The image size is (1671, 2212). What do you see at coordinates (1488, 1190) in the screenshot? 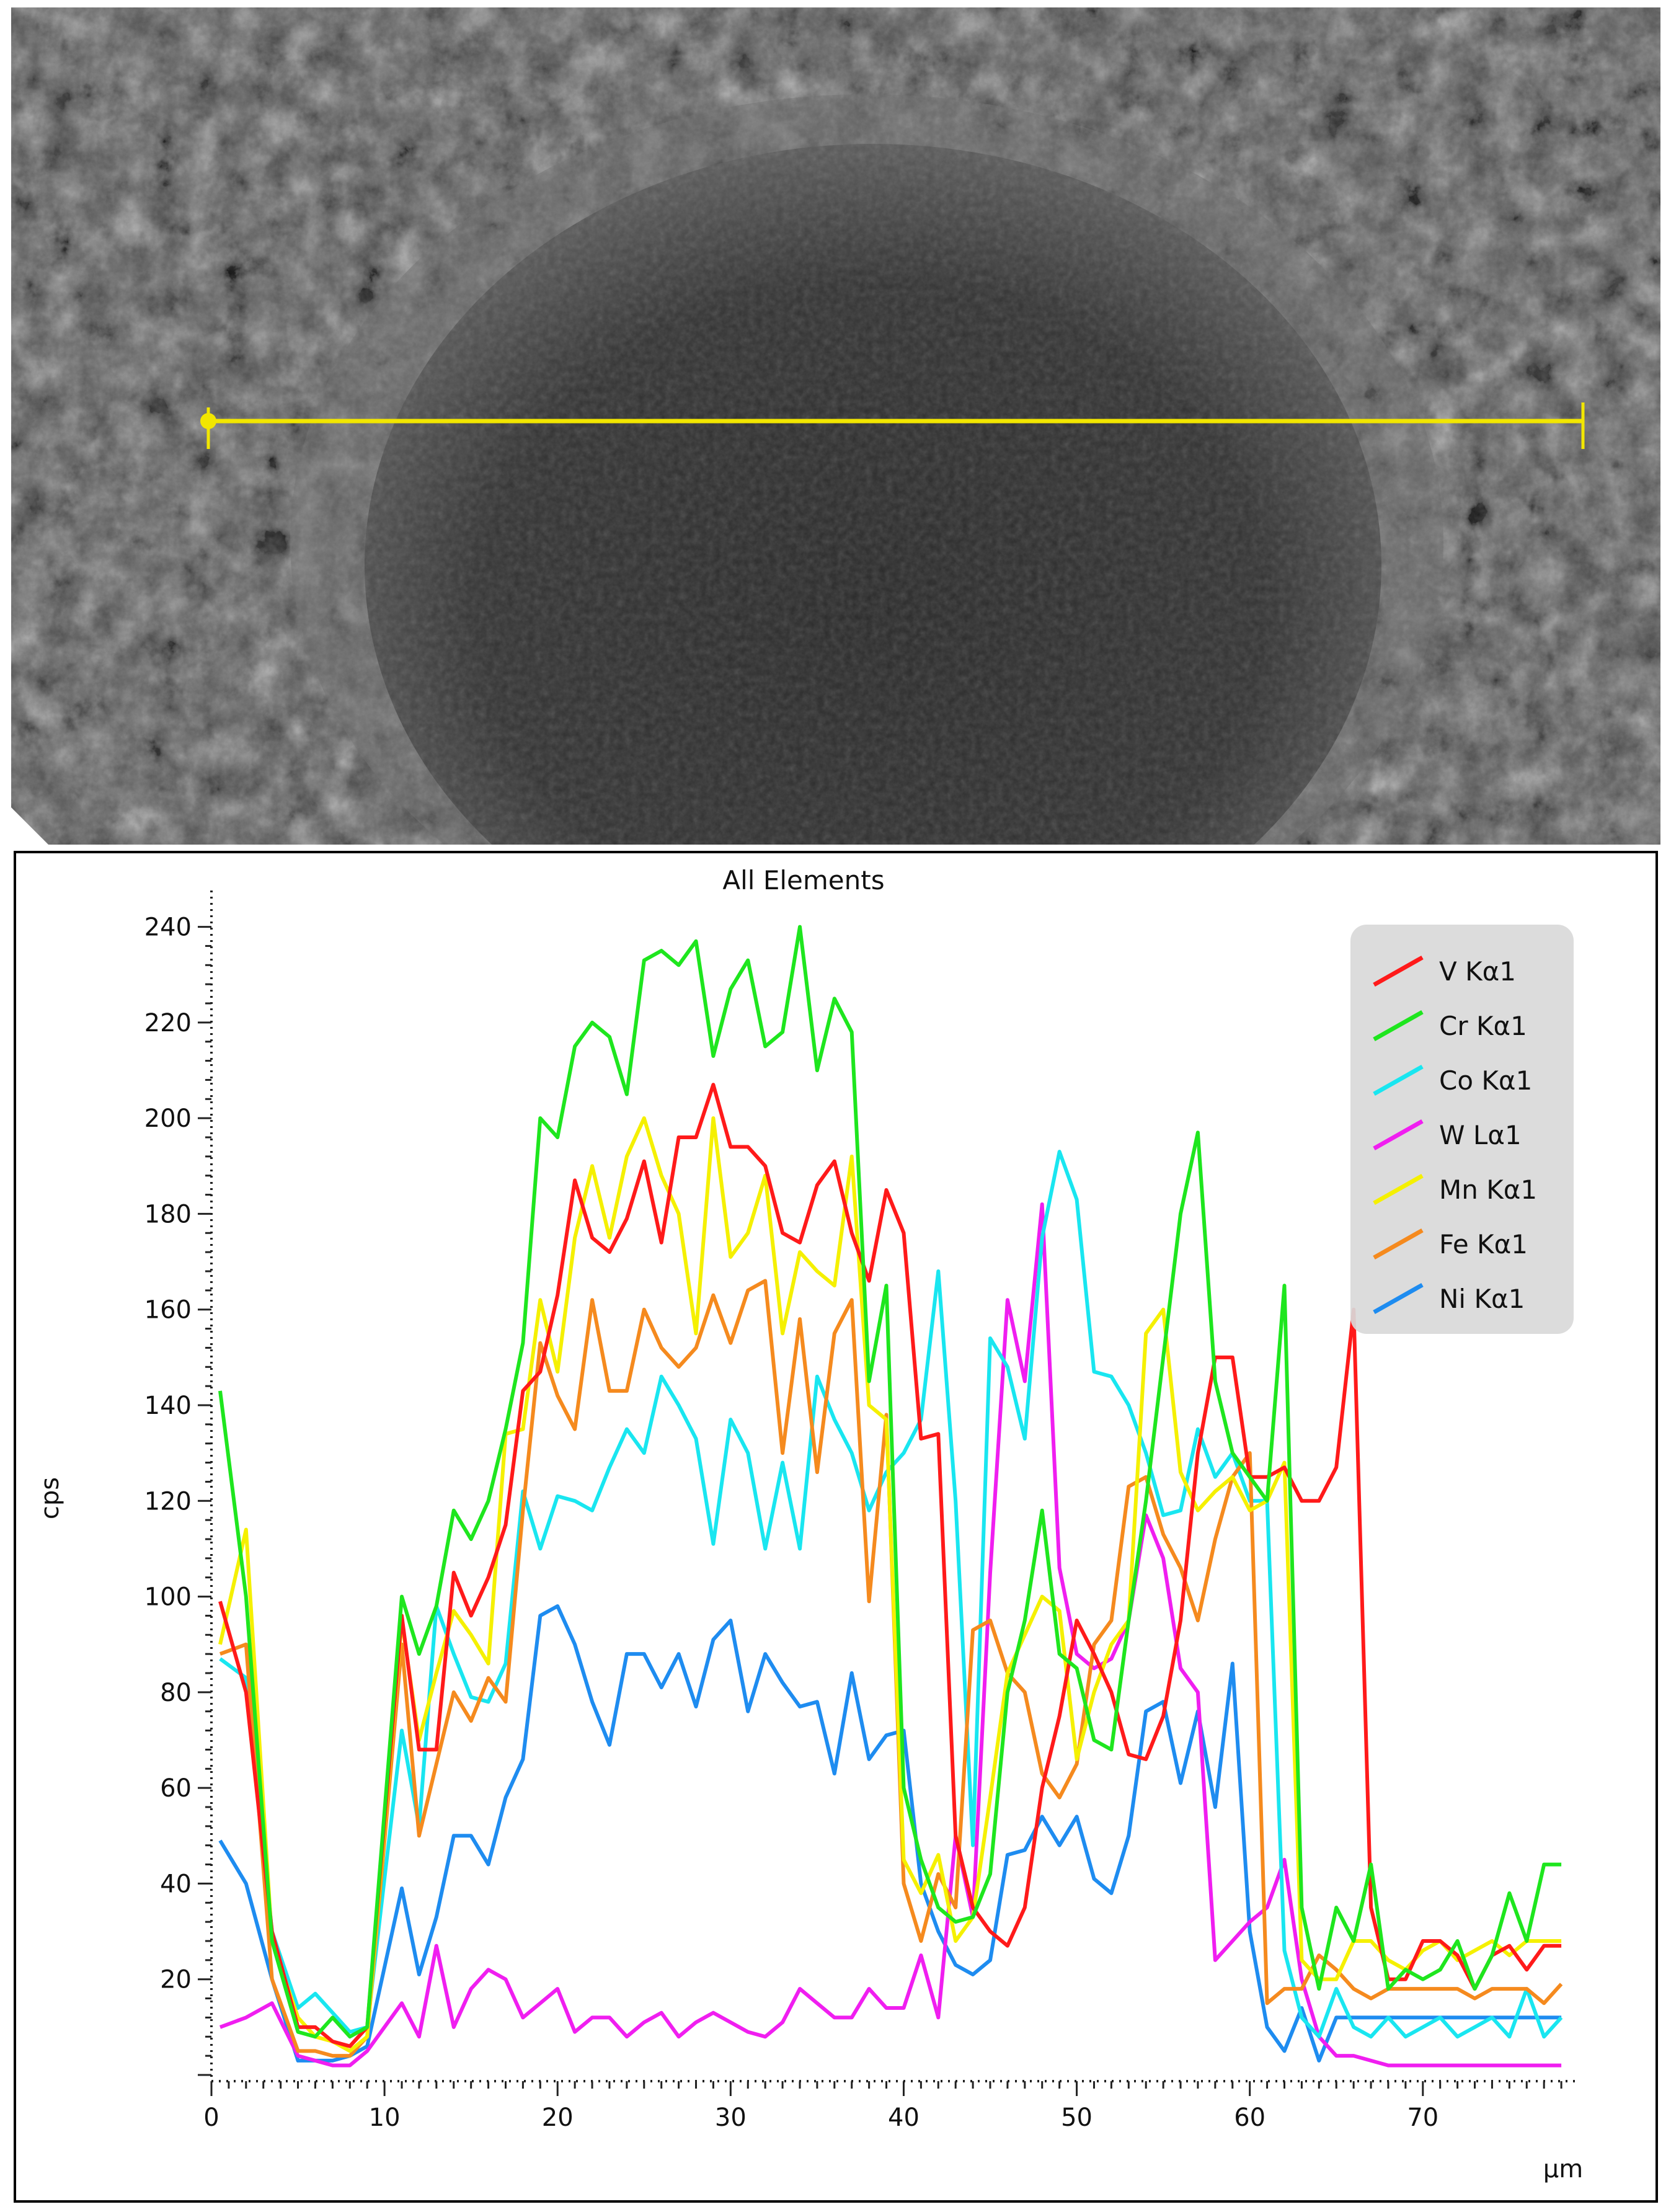
I see `legend-label: Mn Kα1` at bounding box center [1488, 1190].